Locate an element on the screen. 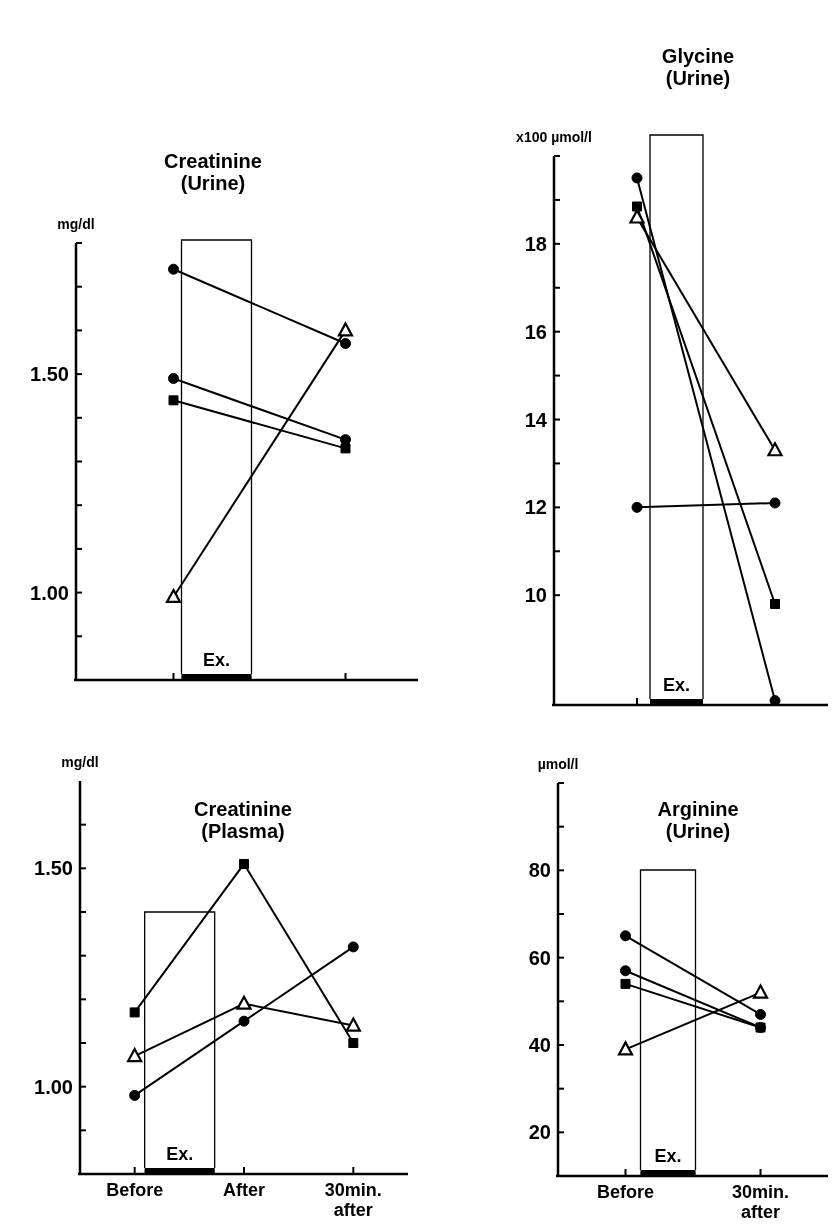  chart-title: Creatinine (Urine) is located at coordinates (213, 172).